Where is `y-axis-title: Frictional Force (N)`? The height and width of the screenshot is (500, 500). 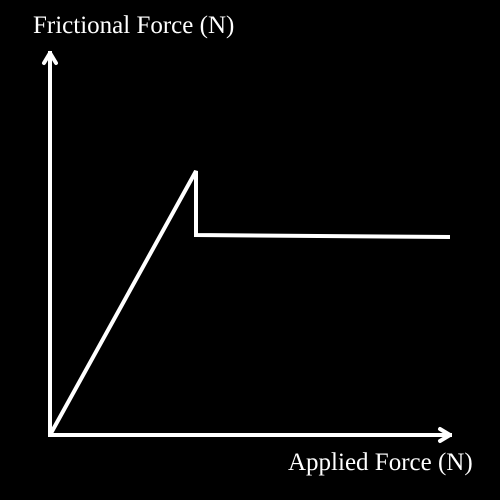
y-axis-title: Frictional Force (N) is located at coordinates (133, 25).